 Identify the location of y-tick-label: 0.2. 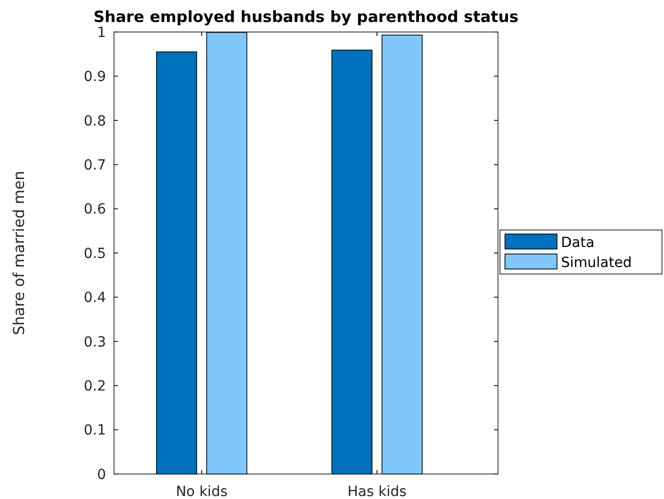
(95, 386).